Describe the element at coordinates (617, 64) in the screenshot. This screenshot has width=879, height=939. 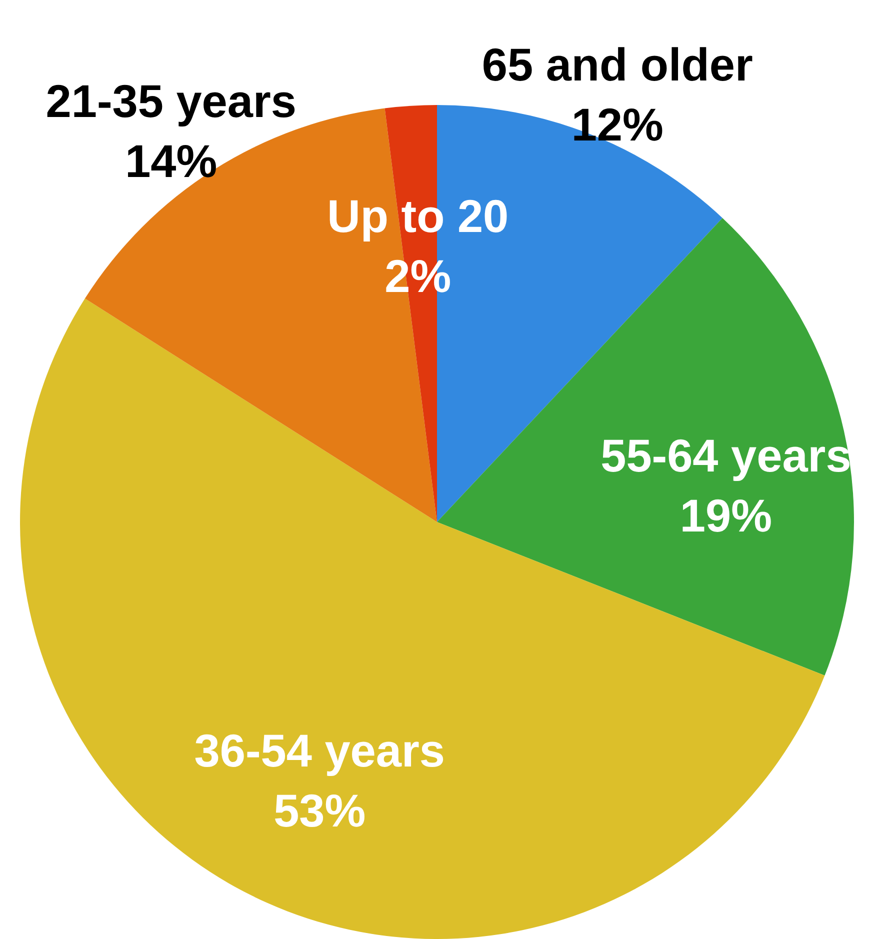
I see `slice-label: 65 and older` at that location.